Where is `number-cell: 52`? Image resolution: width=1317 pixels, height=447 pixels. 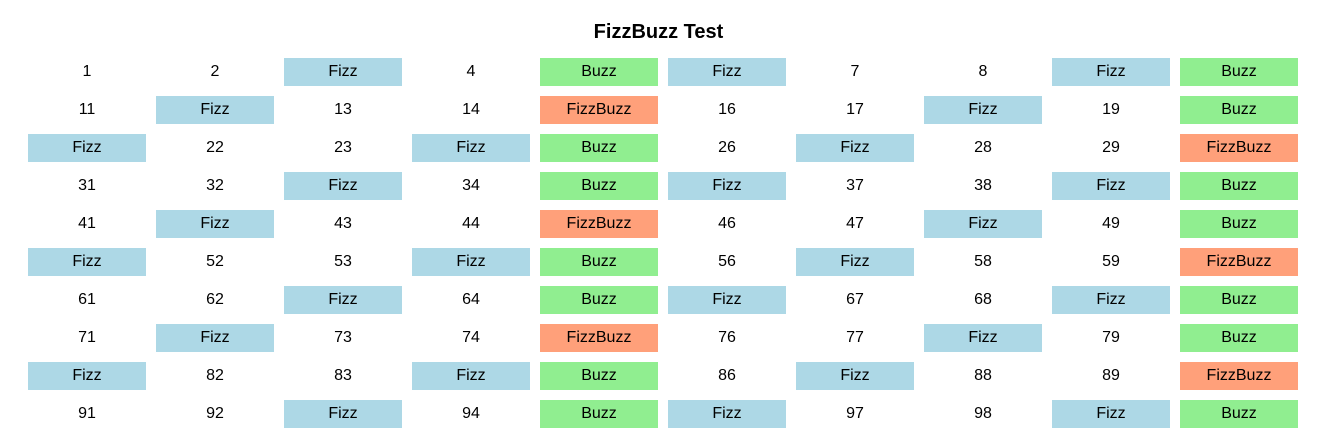 number-cell: 52 is located at coordinates (215, 261).